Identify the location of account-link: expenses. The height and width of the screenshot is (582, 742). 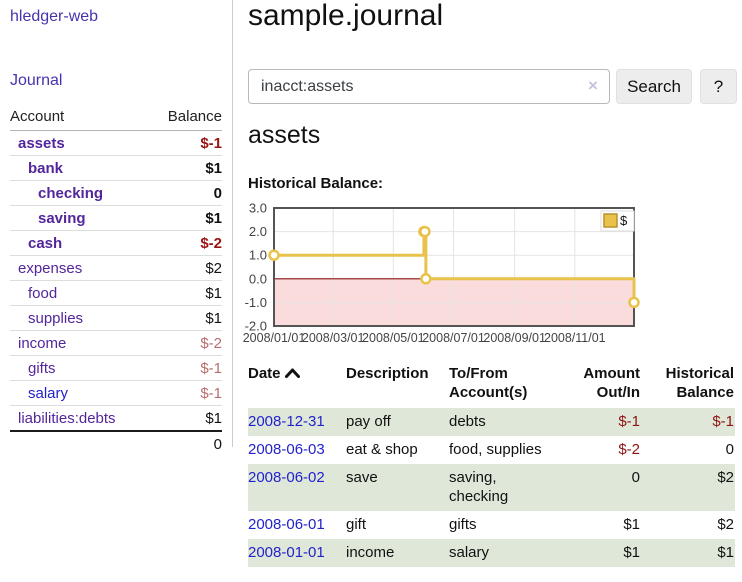
(50, 268).